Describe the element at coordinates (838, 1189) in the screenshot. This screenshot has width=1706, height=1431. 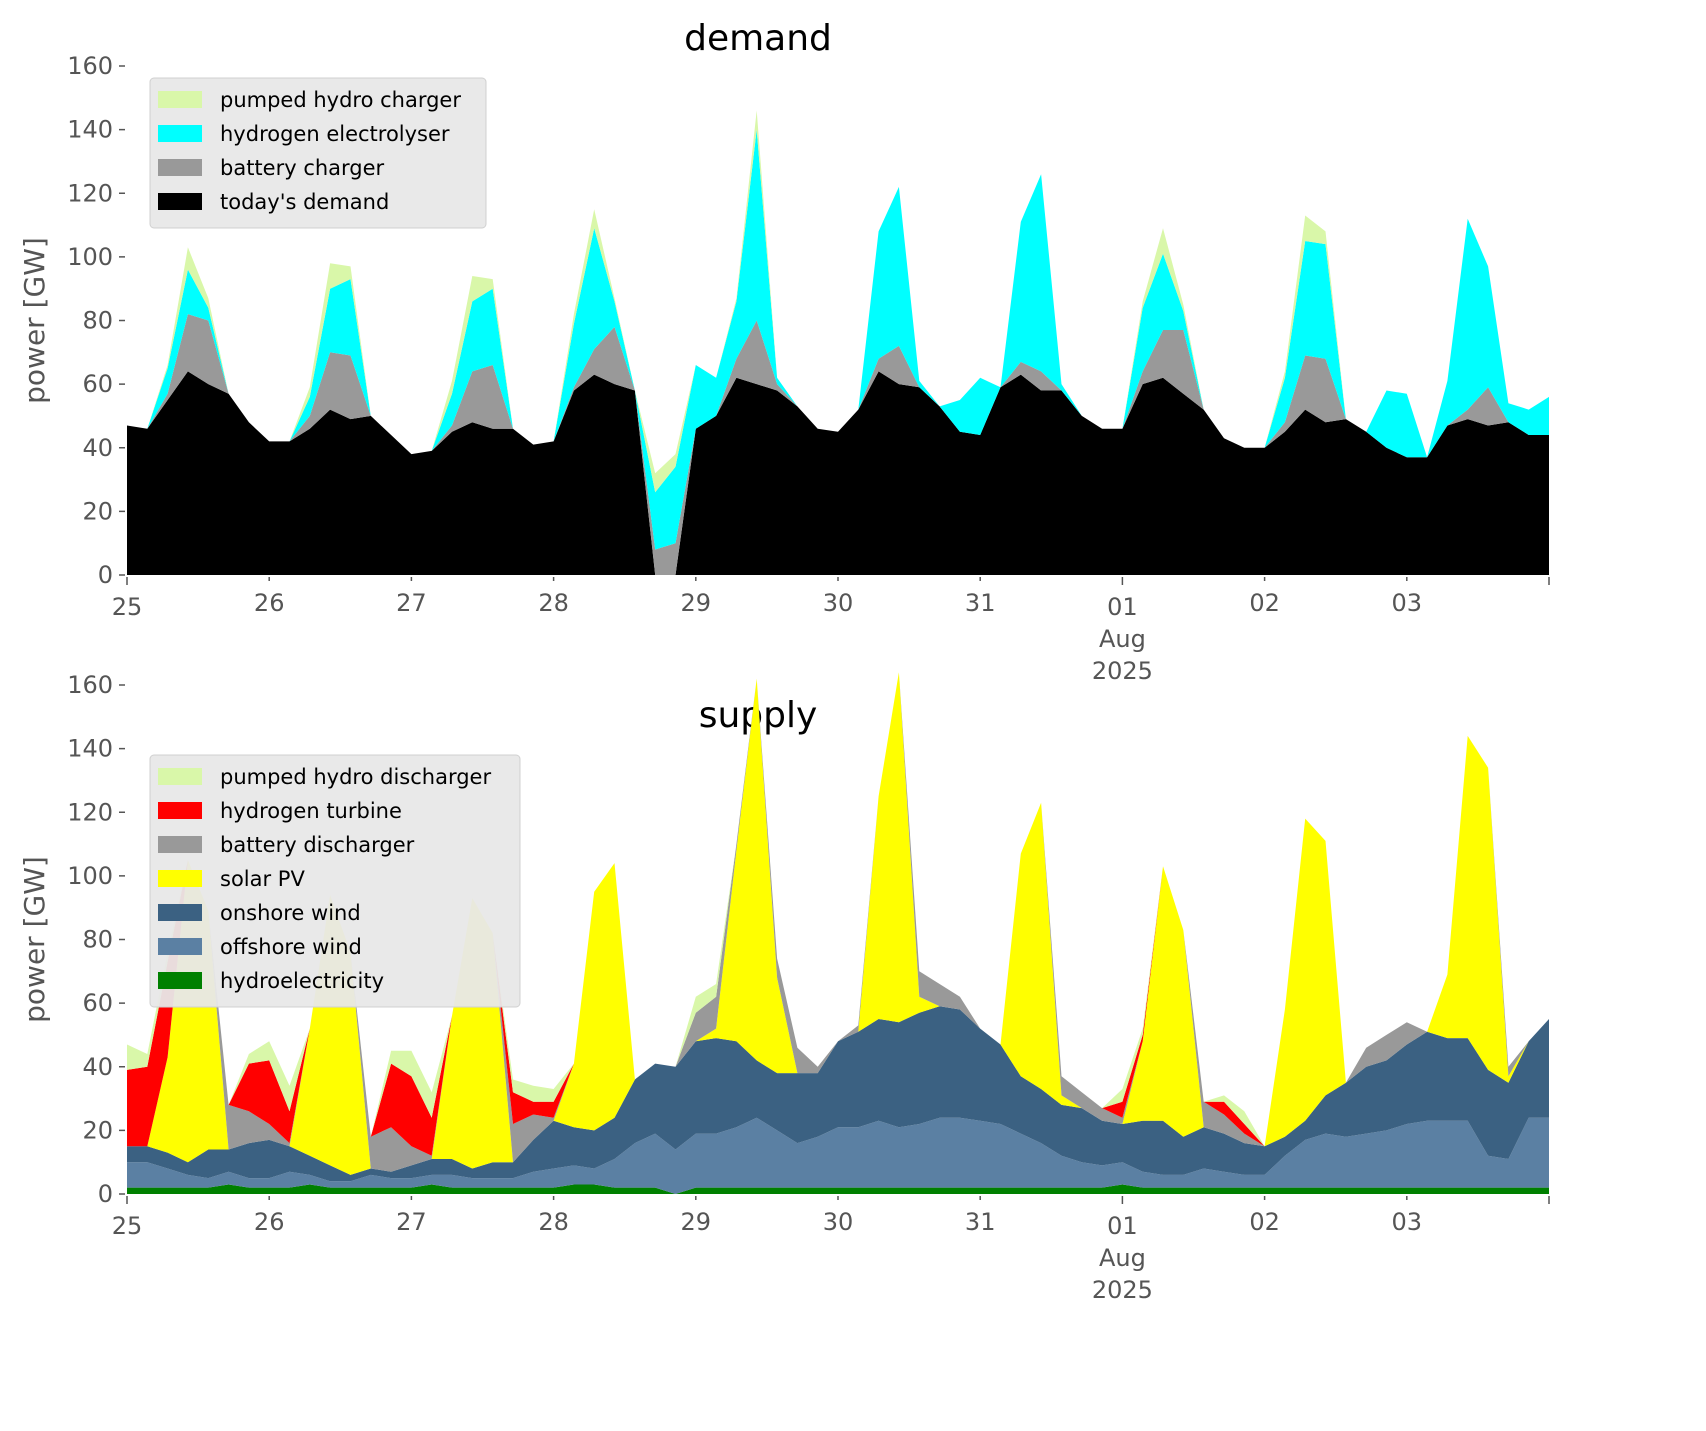
I see `area-hydroelectricity` at that location.